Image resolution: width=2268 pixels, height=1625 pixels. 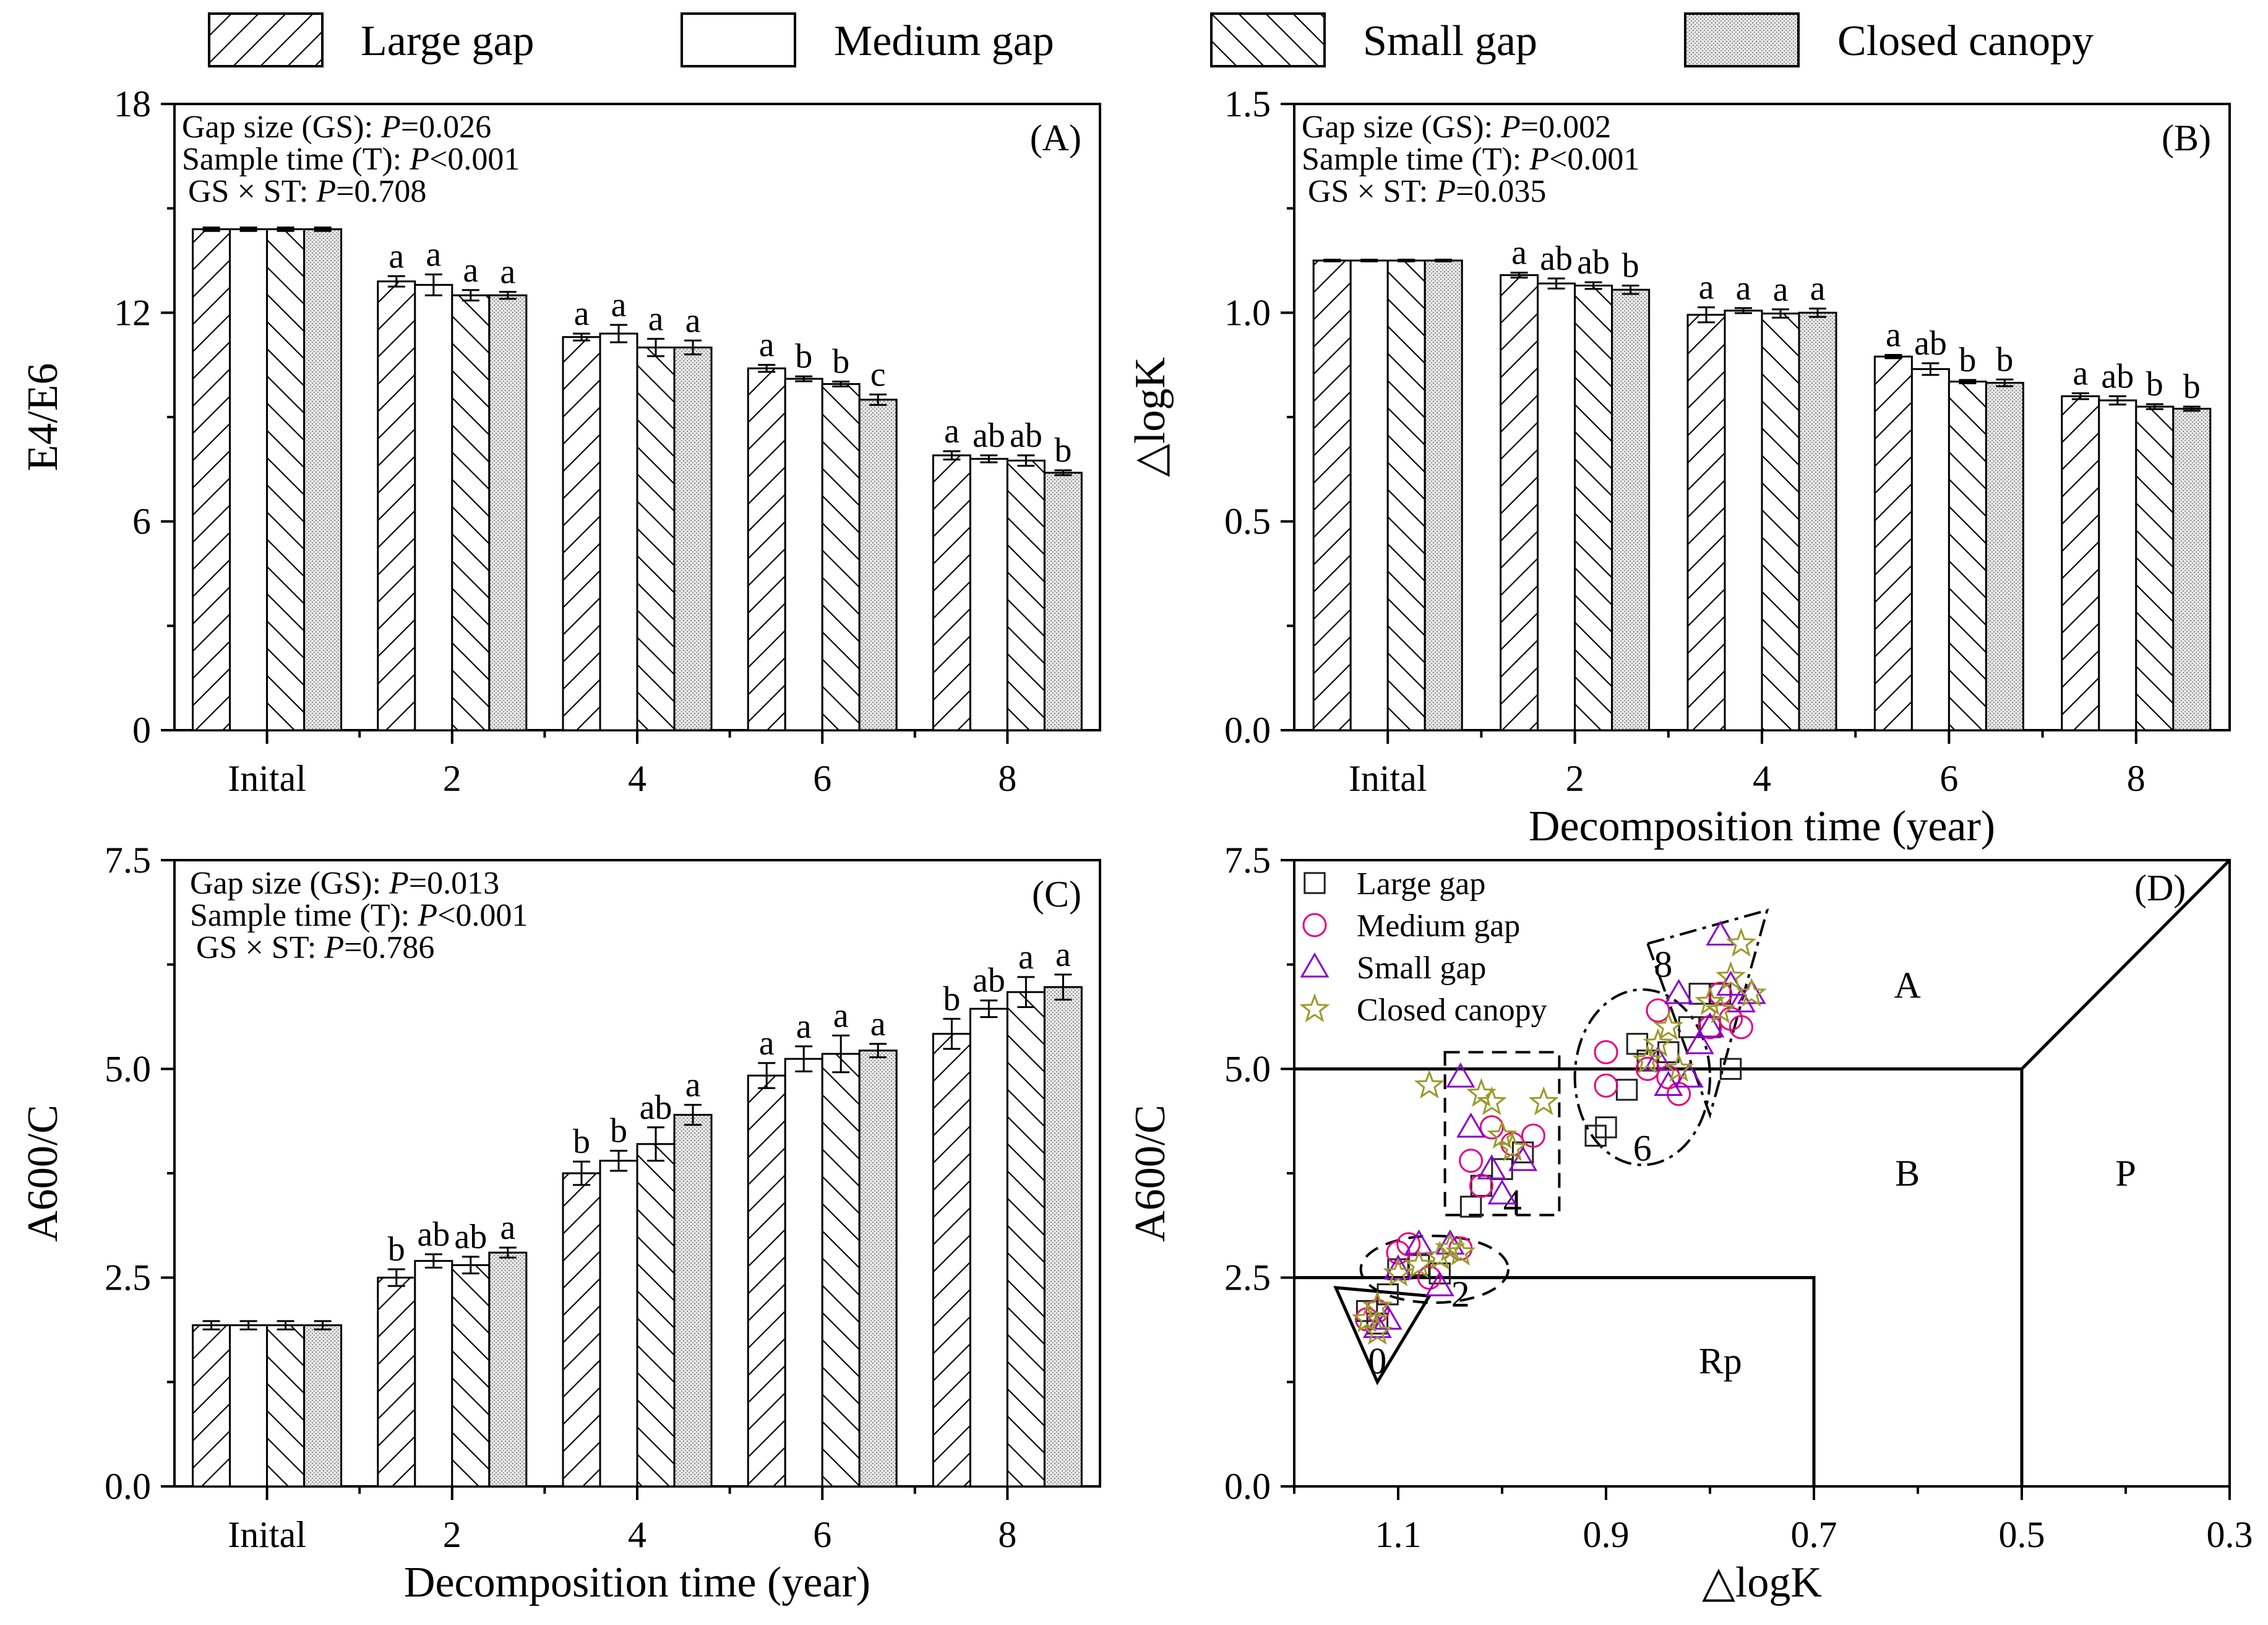 I want to click on y-axis-title: A600/C, so click(x=43, y=1174).